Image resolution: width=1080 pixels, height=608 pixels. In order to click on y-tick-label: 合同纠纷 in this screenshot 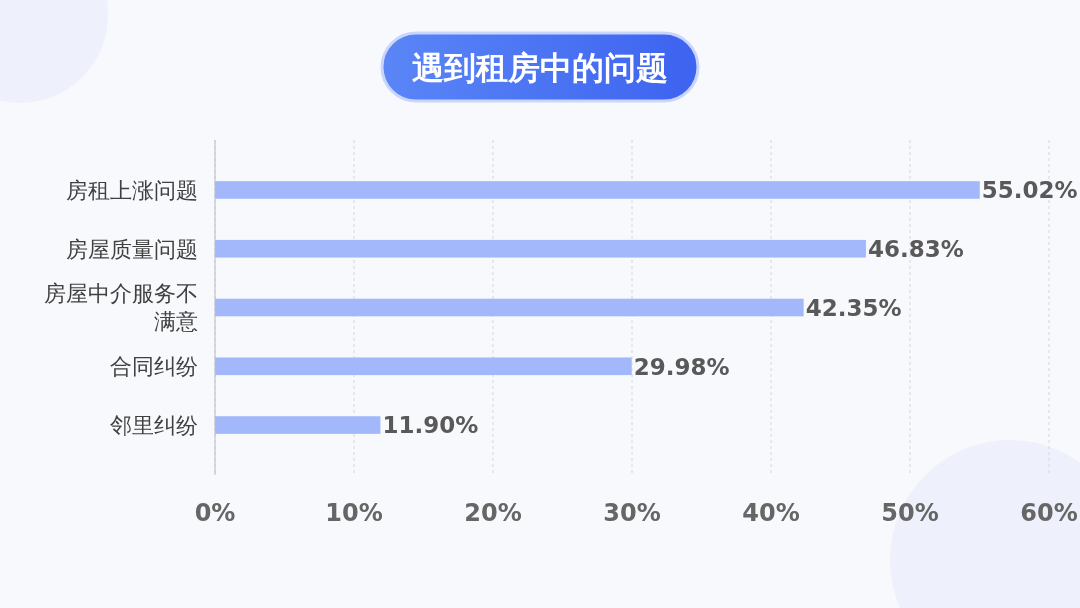, I will do `click(154, 367)`.